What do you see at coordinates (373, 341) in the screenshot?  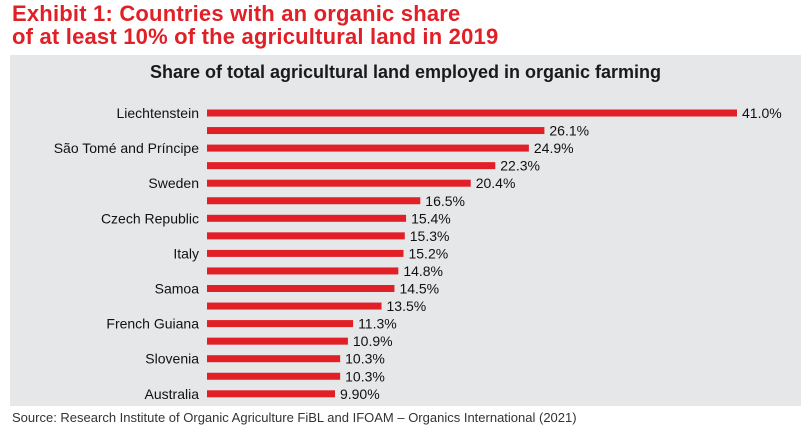 I see `data-label: 10.9%` at bounding box center [373, 341].